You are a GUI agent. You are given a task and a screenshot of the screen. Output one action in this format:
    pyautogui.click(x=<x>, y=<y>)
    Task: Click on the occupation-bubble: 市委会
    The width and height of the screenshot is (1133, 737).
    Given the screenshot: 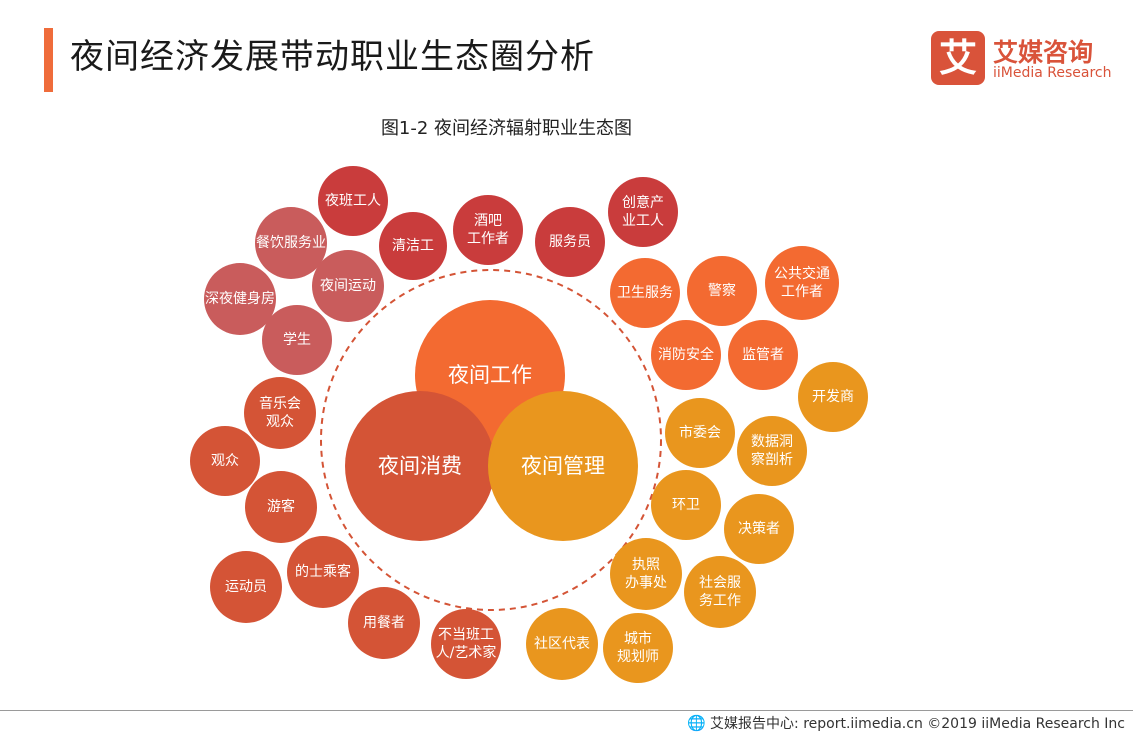 What is the action you would take?
    pyautogui.click(x=700, y=433)
    